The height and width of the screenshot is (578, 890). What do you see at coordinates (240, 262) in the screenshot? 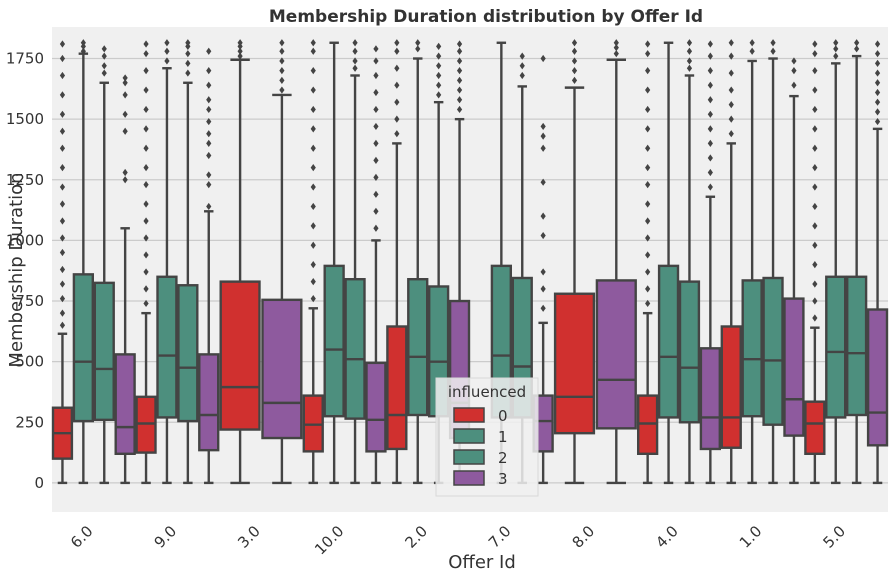
I see `box-plot-3.0-0` at bounding box center [240, 262].